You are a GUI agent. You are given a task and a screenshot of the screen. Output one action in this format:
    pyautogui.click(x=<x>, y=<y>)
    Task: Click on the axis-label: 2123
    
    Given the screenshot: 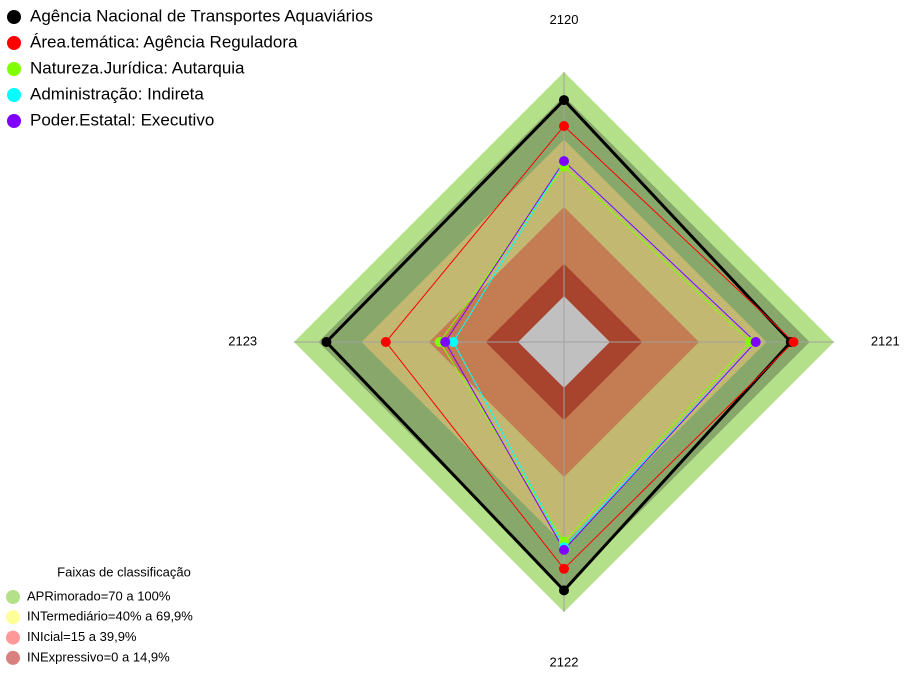 What is the action you would take?
    pyautogui.click(x=242, y=340)
    